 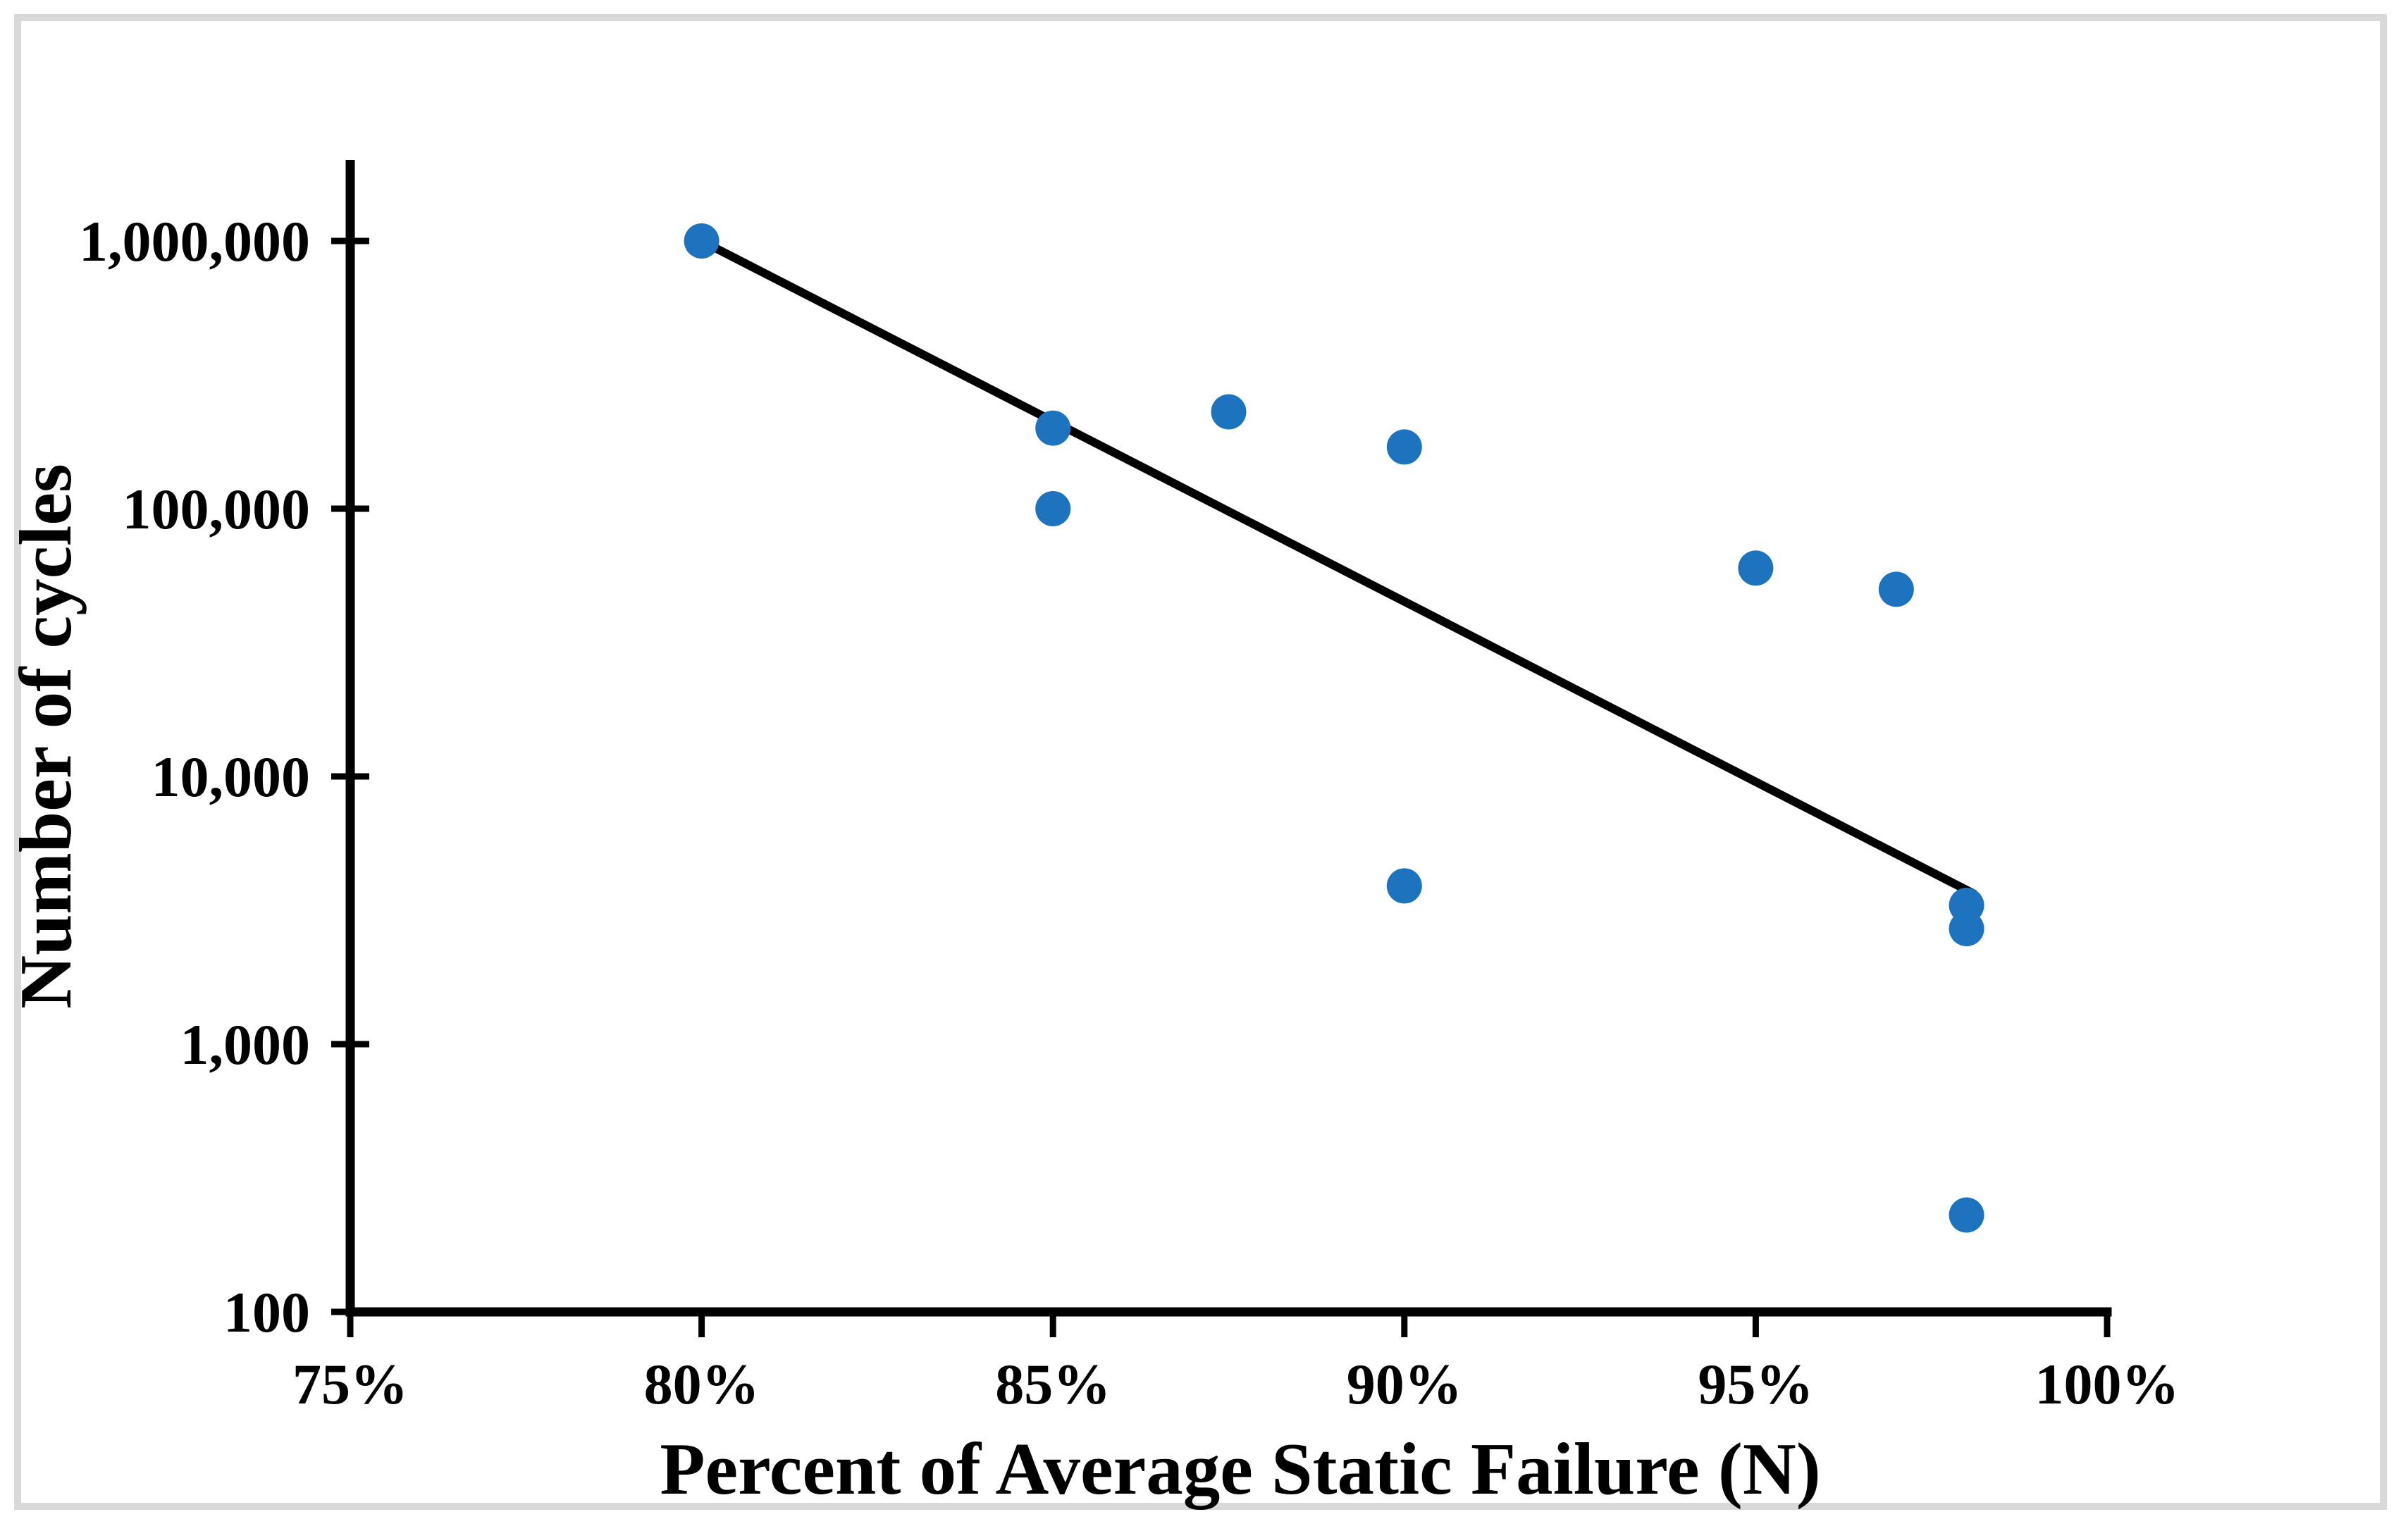 I want to click on y-axis: 100 1,000 10,000 100,000 1,000,000, so click(x=224, y=752).